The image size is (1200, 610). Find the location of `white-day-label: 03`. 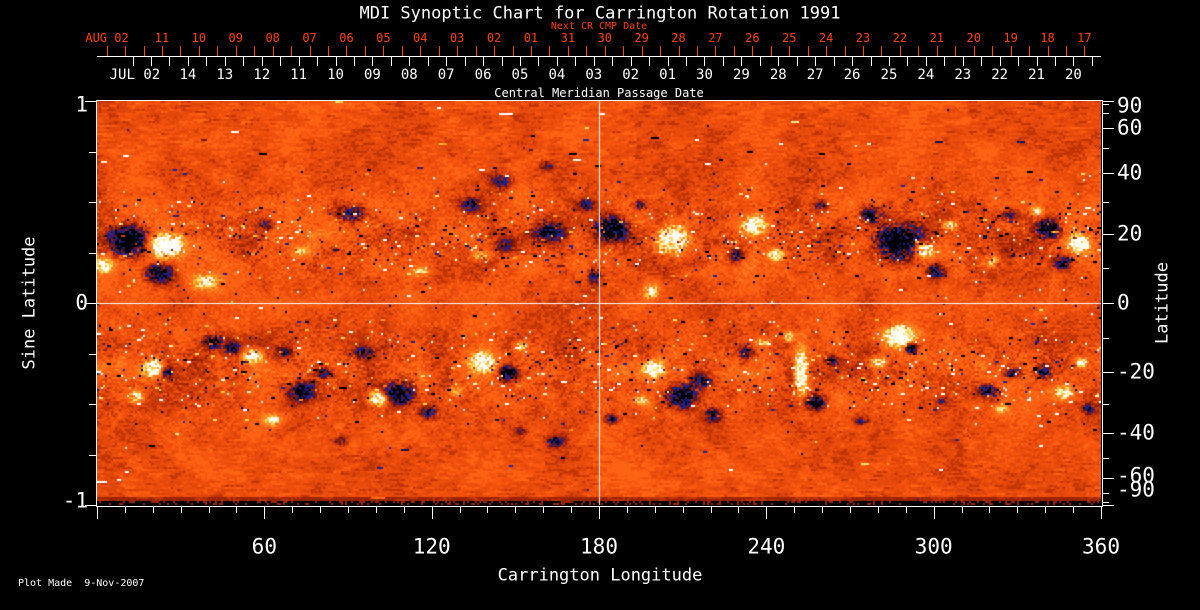

white-day-label: 03 is located at coordinates (594, 75).